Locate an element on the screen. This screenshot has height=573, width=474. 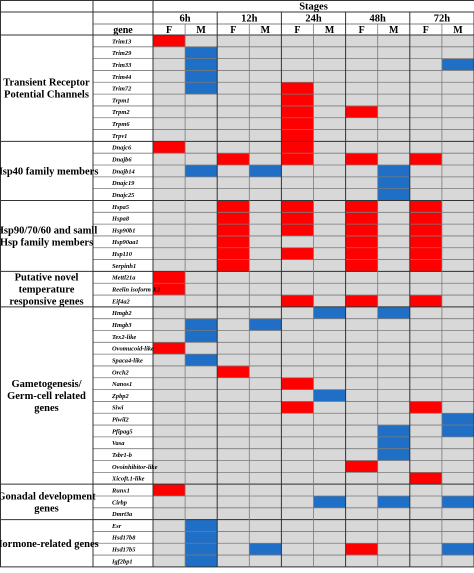
sex-label: M is located at coordinates (266, 30).